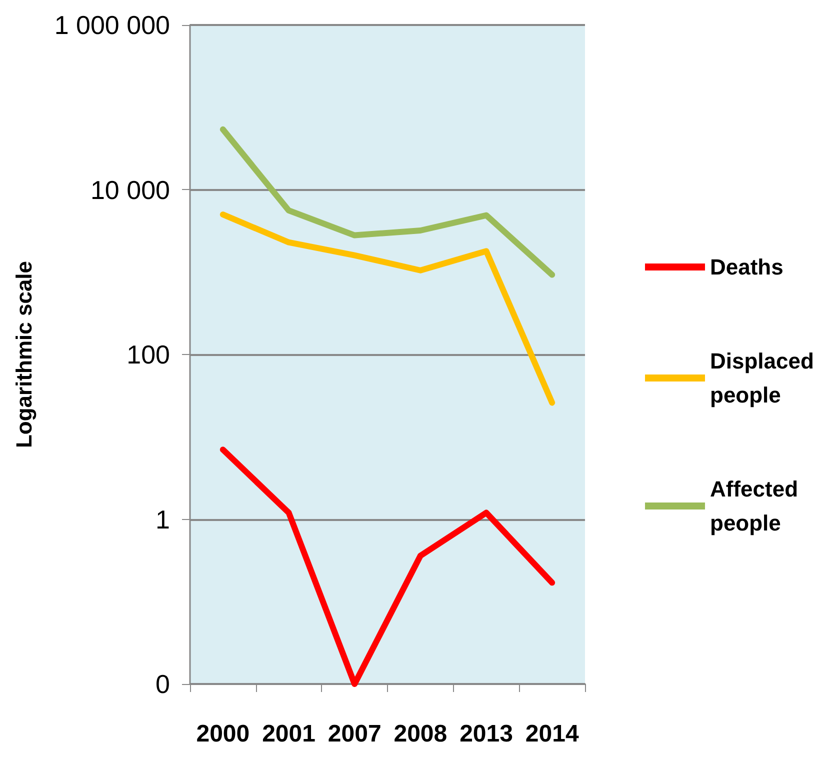 The height and width of the screenshot is (759, 837). Describe the element at coordinates (747, 267) in the screenshot. I see `legend-label: Deaths` at that location.